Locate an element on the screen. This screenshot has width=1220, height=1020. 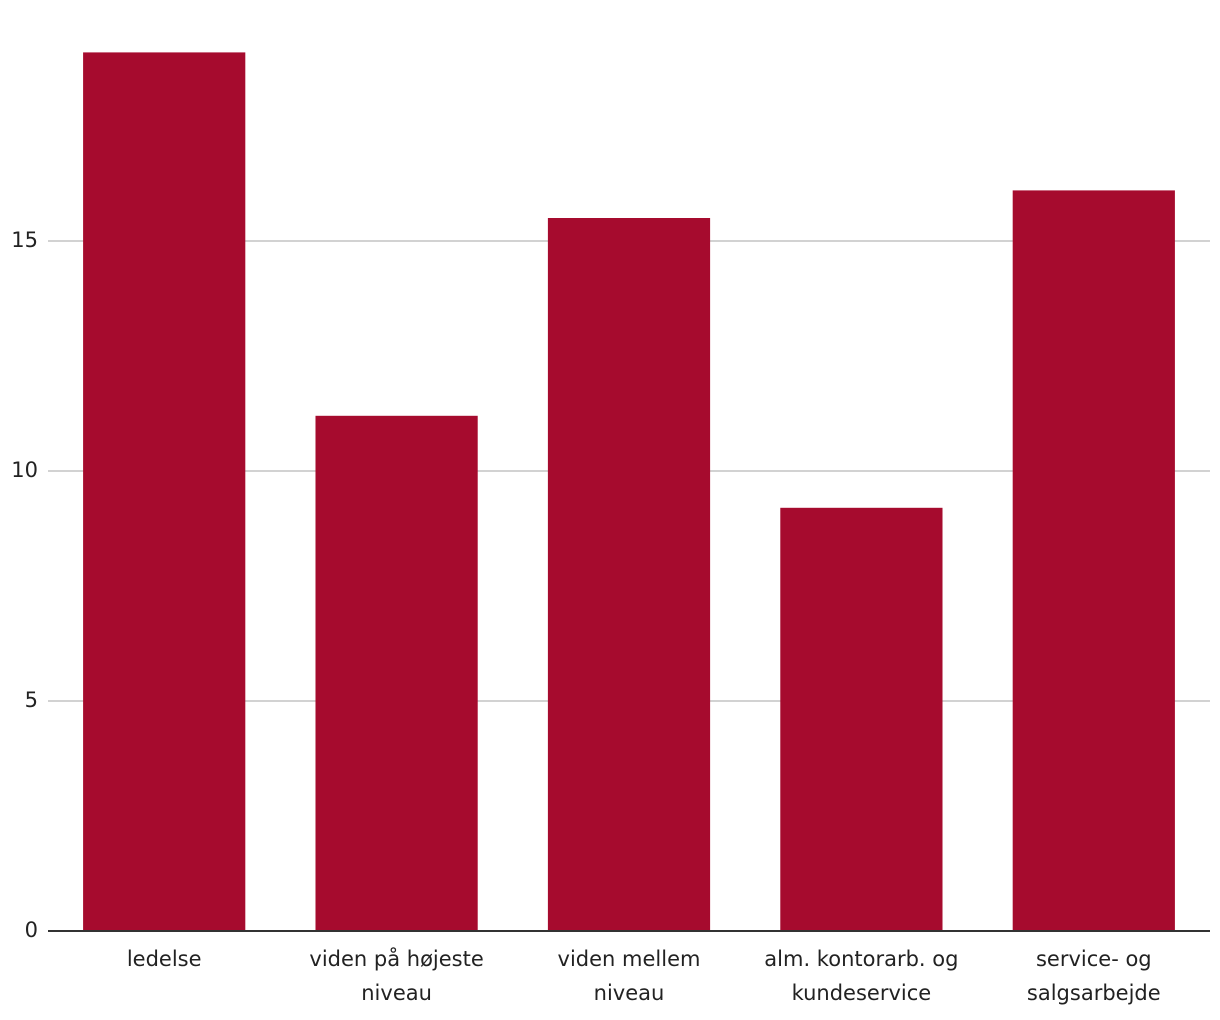
x-tick-label: service- og salgsarbejde is located at coordinates (1093, 976).